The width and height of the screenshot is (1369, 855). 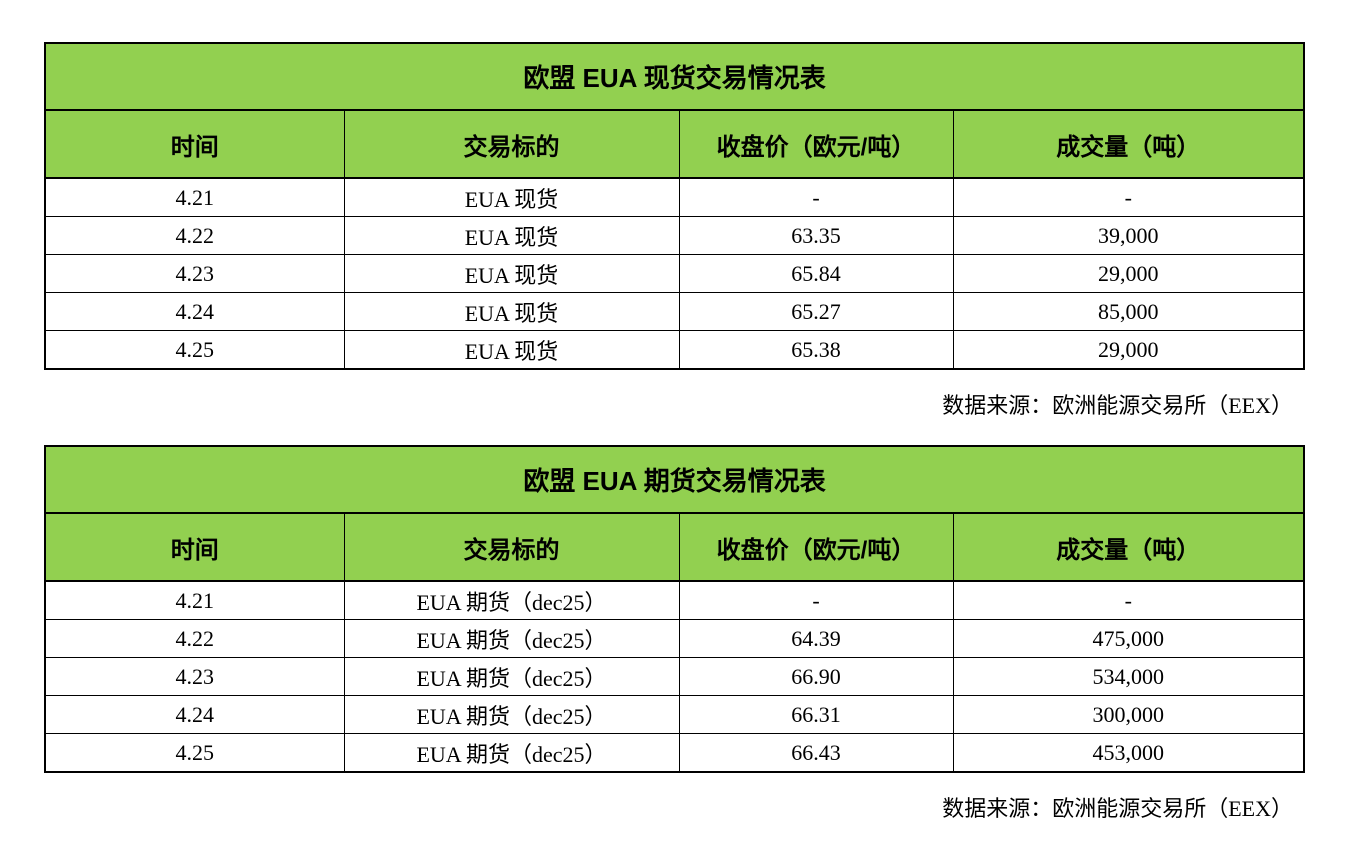 I want to click on cell-volume: 534,000, so click(x=1128, y=676).